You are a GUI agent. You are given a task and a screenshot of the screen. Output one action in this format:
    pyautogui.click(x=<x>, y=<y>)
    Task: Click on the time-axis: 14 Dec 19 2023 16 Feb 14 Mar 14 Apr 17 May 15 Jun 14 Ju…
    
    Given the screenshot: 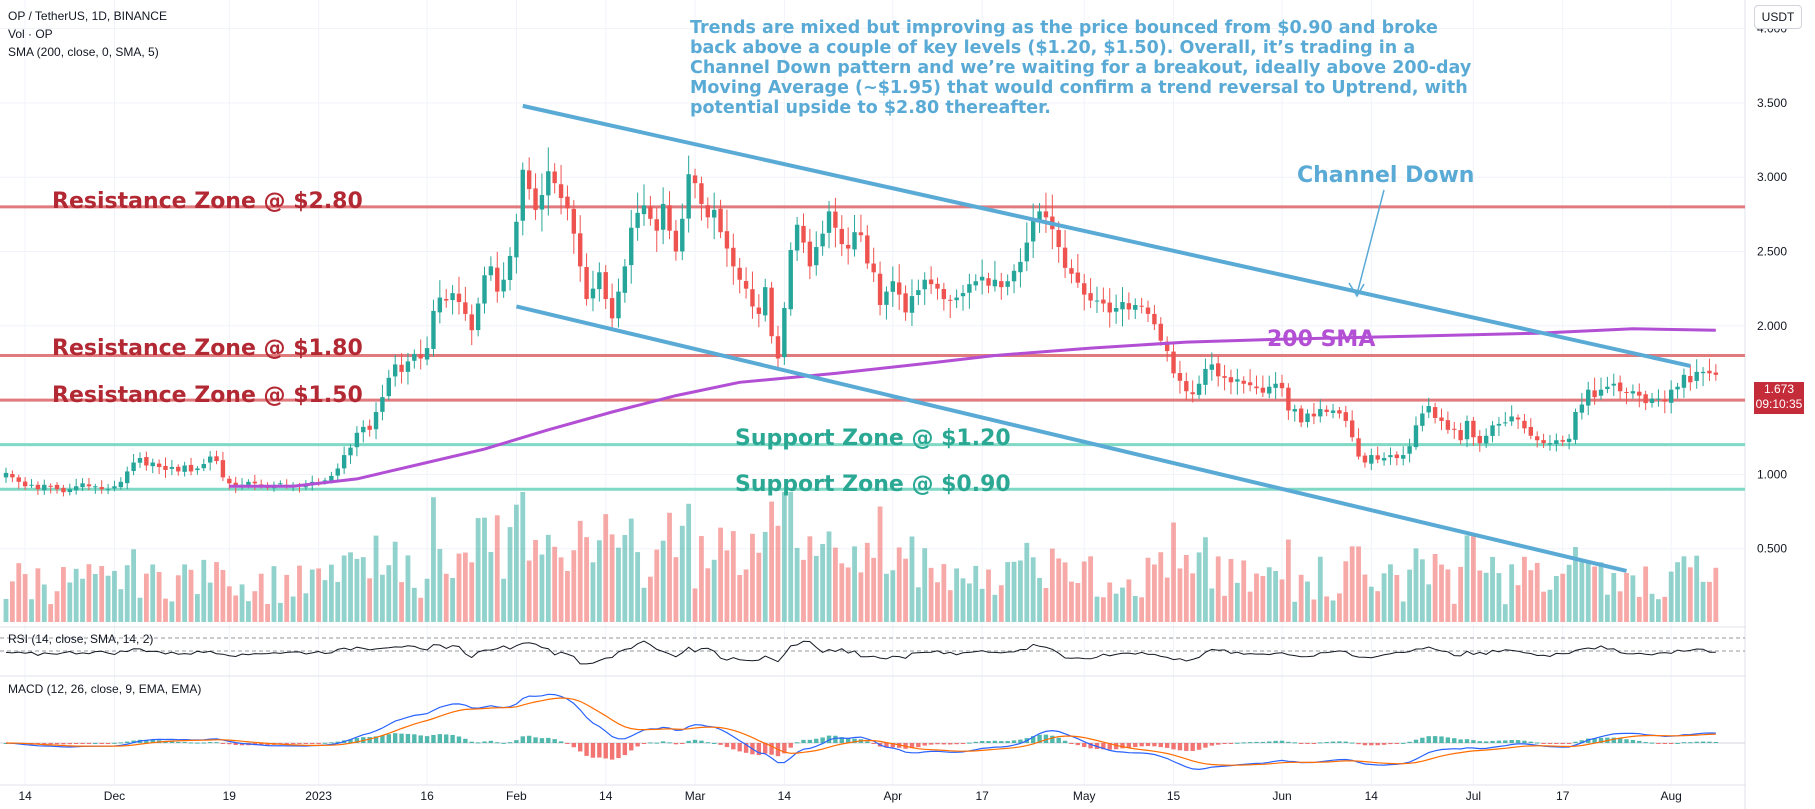 What is the action you would take?
    pyautogui.click(x=849, y=796)
    